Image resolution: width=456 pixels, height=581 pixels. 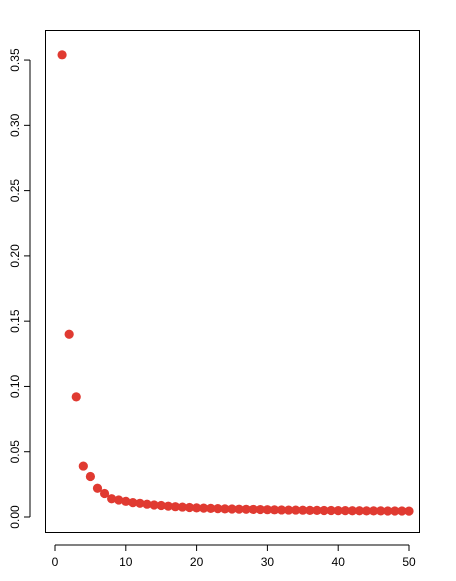 I want to click on x-tick-label: 30, so click(x=268, y=562).